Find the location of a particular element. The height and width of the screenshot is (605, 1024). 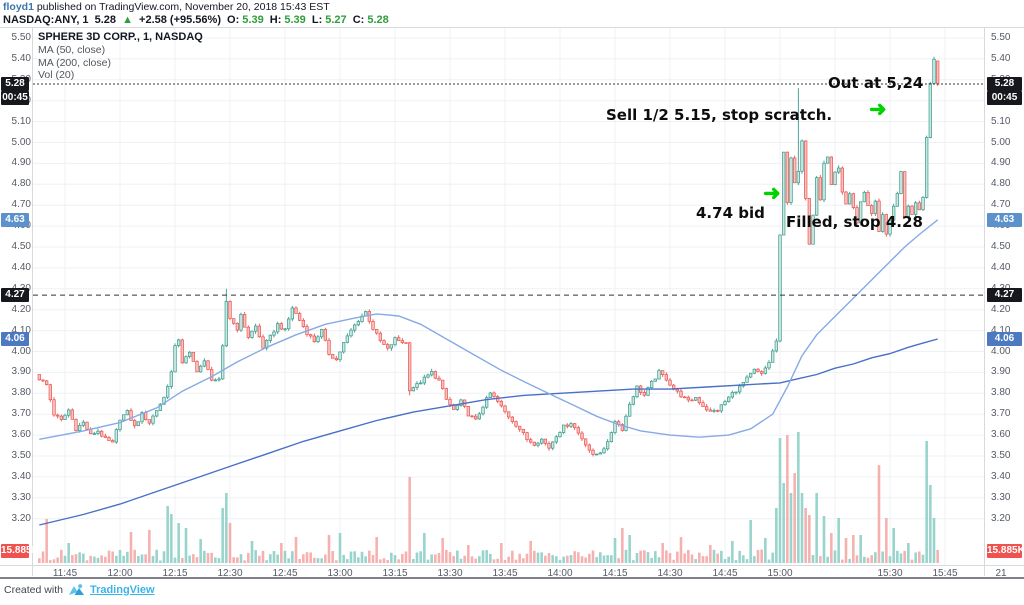

time-tick-label: 14:30 is located at coordinates (670, 573).